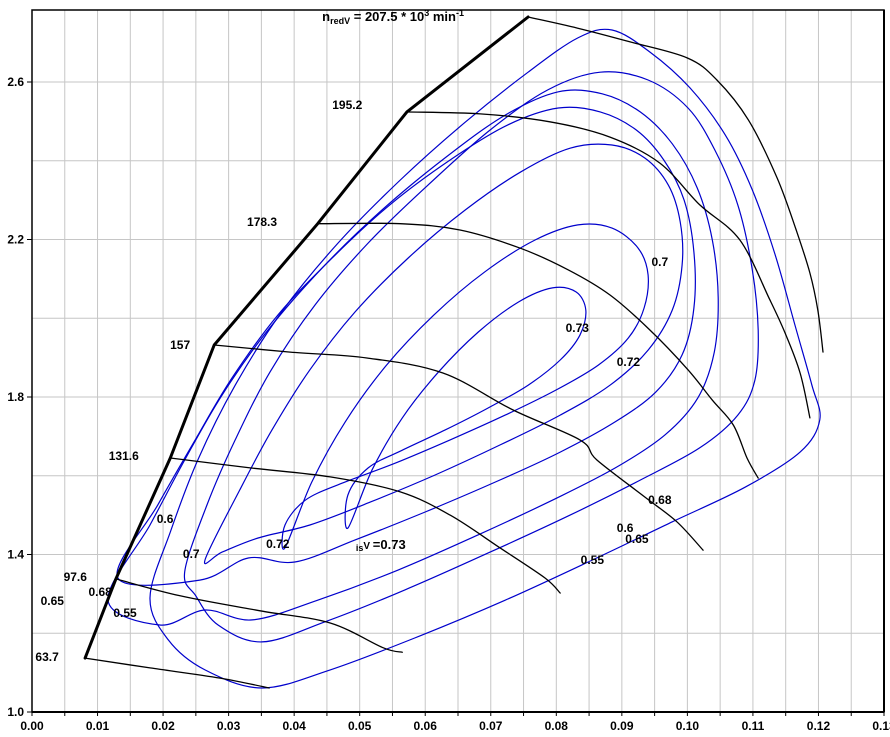 This screenshot has height=737, width=890. I want to click on speed-line-label: 178.3, so click(262, 222).